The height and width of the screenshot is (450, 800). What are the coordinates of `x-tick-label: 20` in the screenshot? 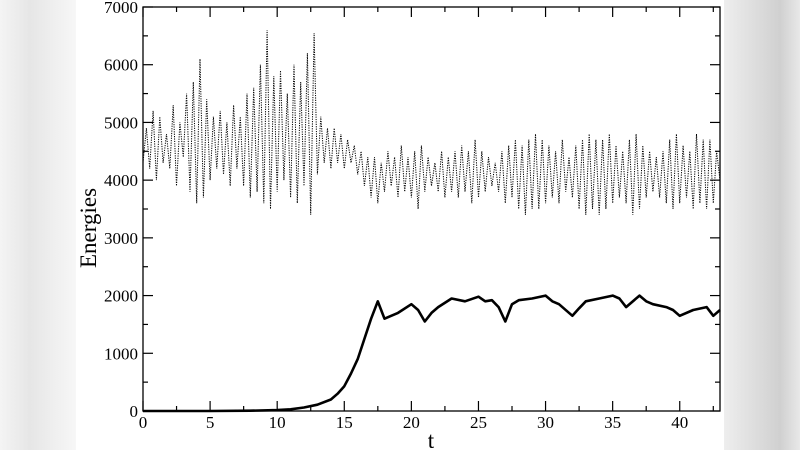 It's located at (411, 422).